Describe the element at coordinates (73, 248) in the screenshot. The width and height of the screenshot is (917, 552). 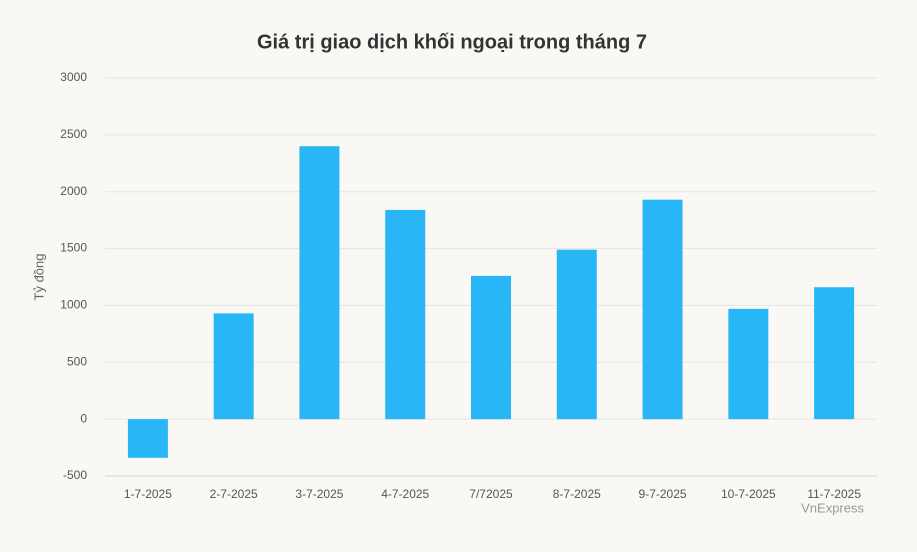
I see `y-tick-label: 1500` at that location.